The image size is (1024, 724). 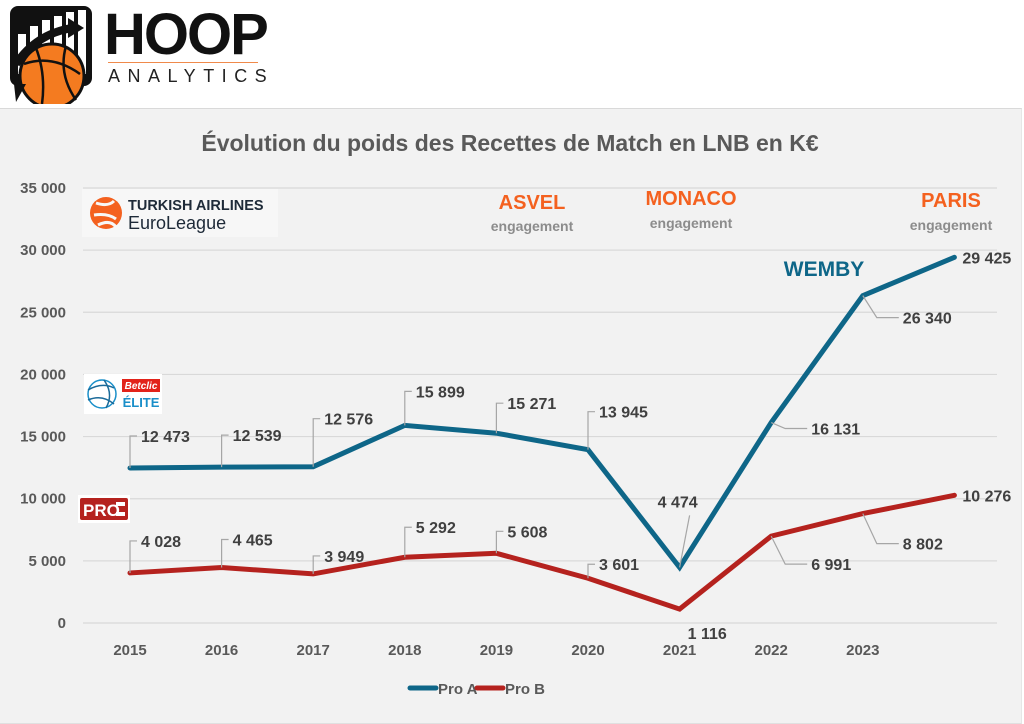 What do you see at coordinates (927, 319) in the screenshot?
I see `data-label: 26 340` at bounding box center [927, 319].